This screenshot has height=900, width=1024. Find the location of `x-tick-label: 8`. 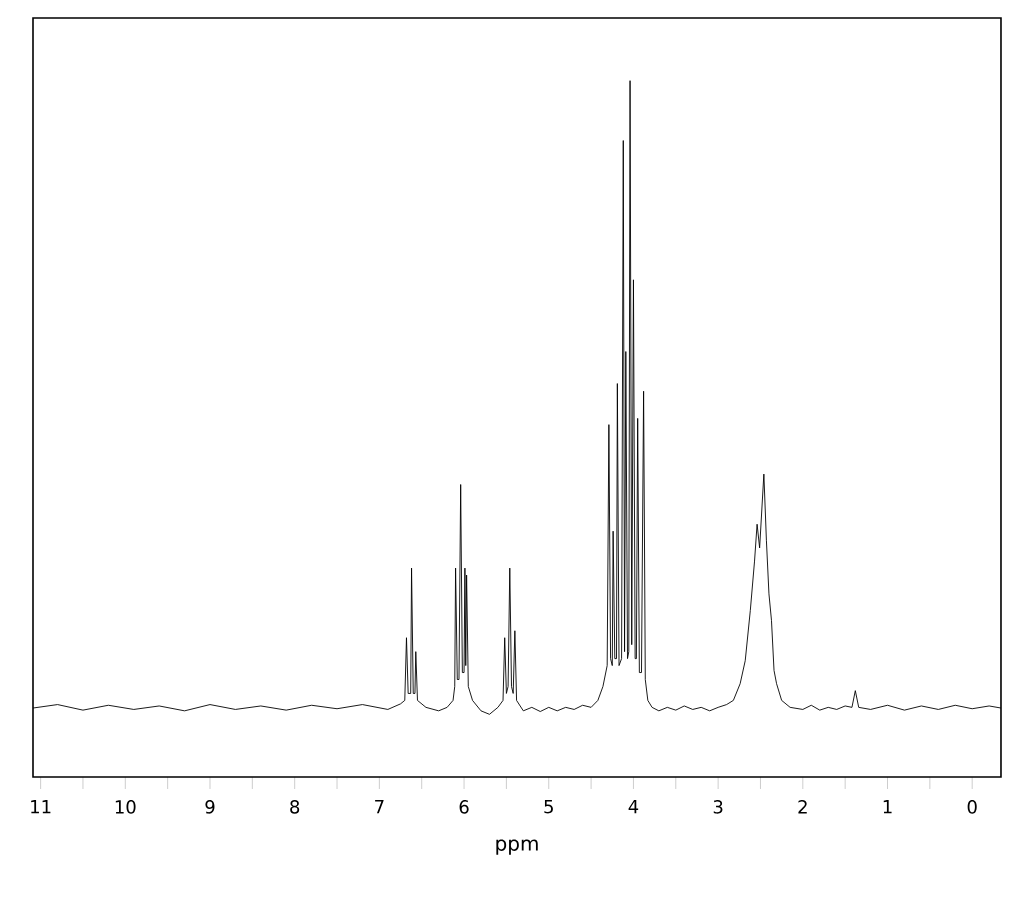

x-tick-label: 8 is located at coordinates (295, 807).